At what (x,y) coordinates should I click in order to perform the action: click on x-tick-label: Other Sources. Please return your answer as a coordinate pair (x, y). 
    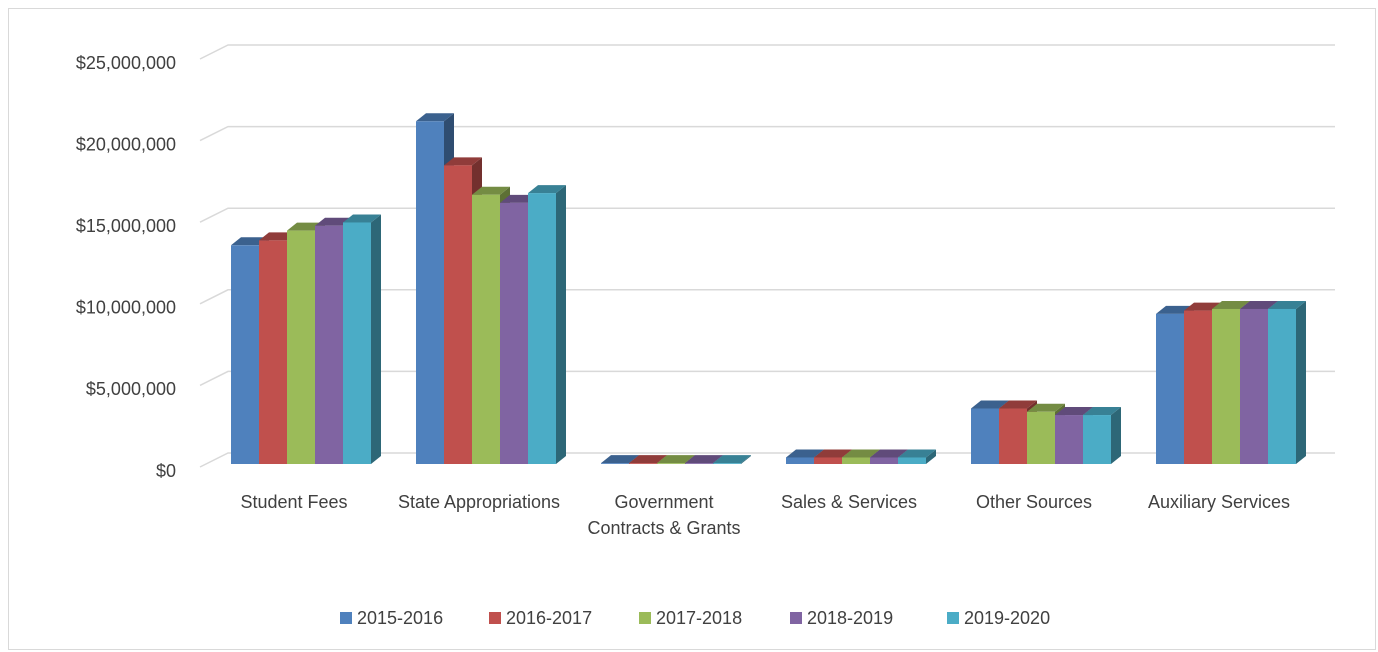
    Looking at the image, I should click on (1034, 502).